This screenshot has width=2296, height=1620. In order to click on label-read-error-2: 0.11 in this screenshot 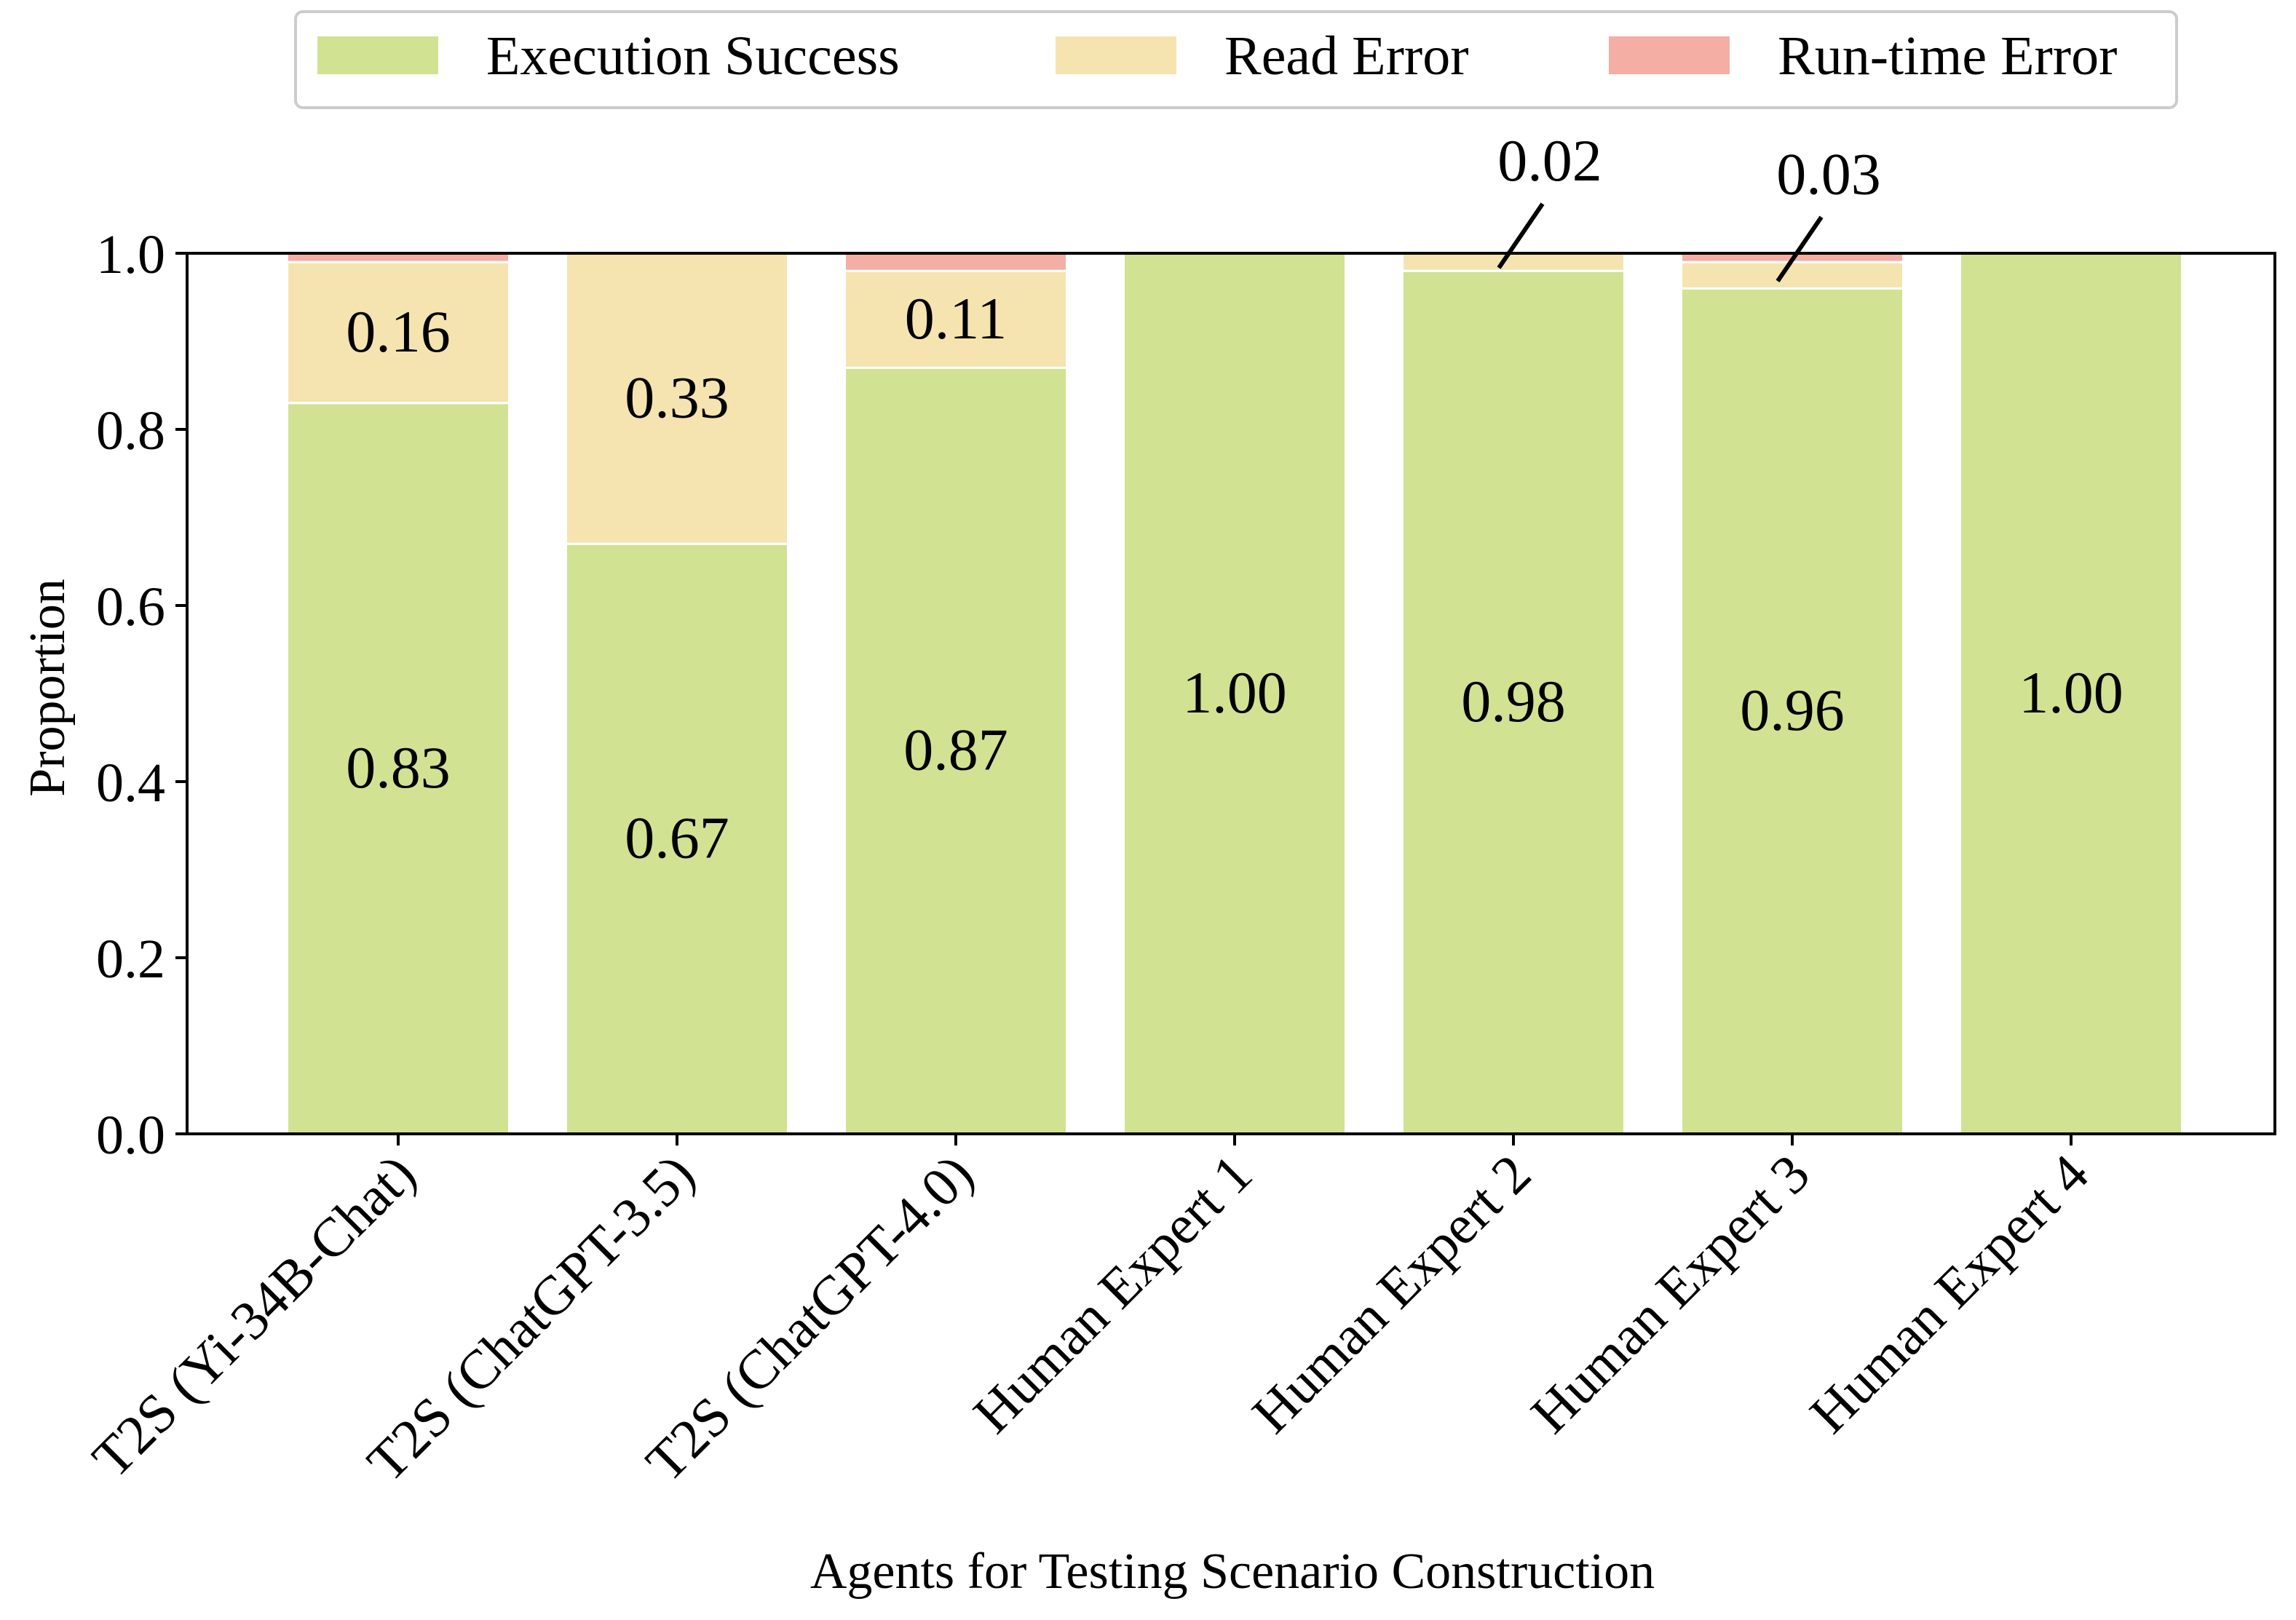, I will do `click(956, 318)`.